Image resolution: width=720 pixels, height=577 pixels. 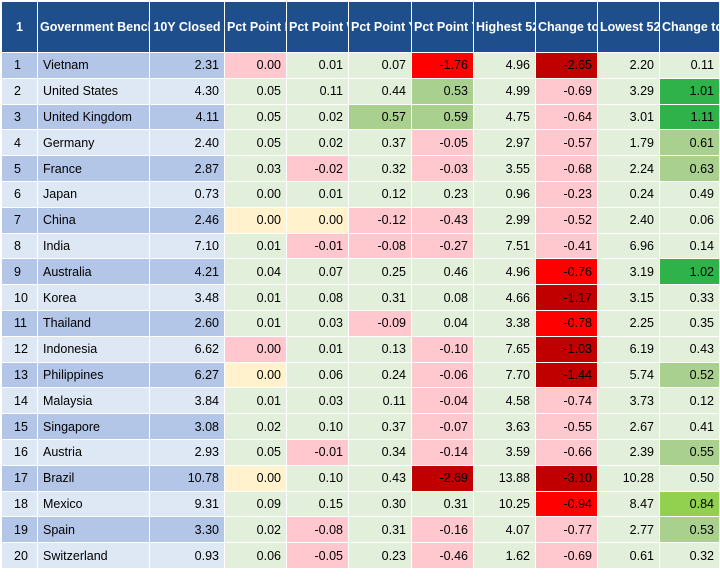 I want to click on change-l52w-cell: 1.02, so click(x=689, y=272).